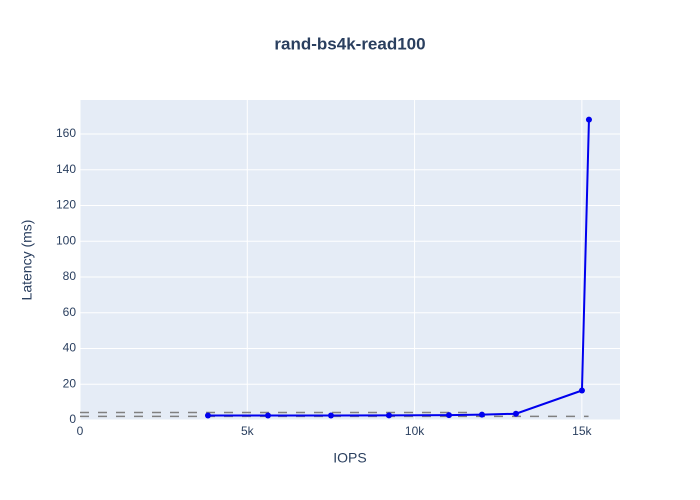 This screenshot has height=500, width=700. What do you see at coordinates (70, 348) in the screenshot?
I see `y-tick-label: 40` at bounding box center [70, 348].